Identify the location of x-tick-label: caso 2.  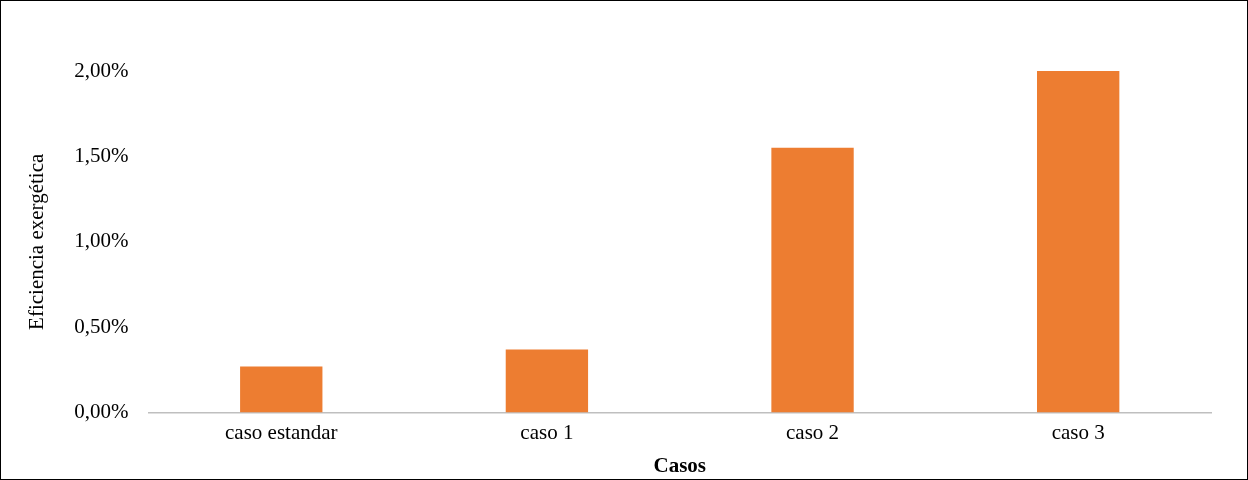
(813, 431).